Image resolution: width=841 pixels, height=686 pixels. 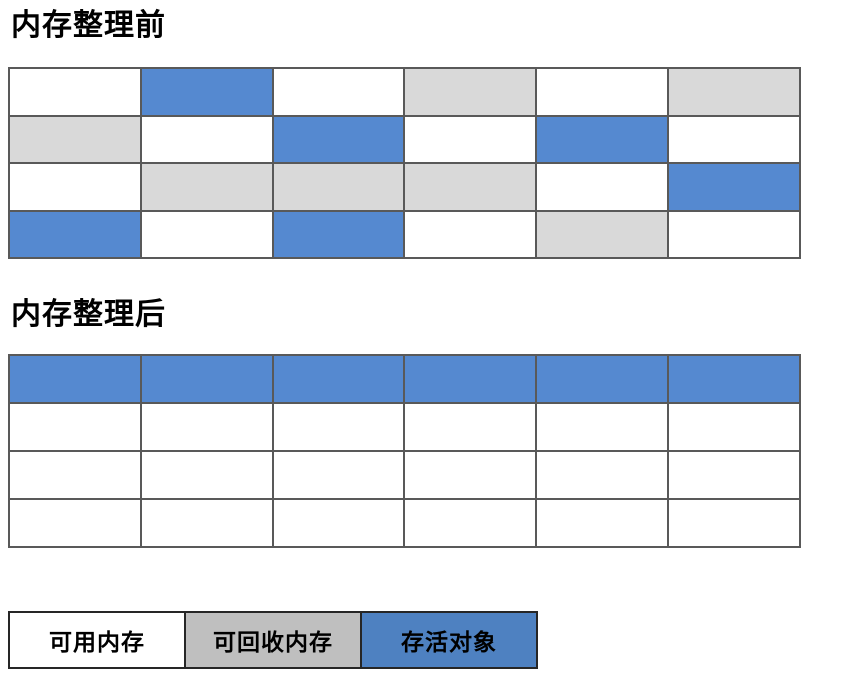 I want to click on title-before-compaction: 内存整理前, so click(x=88, y=25).